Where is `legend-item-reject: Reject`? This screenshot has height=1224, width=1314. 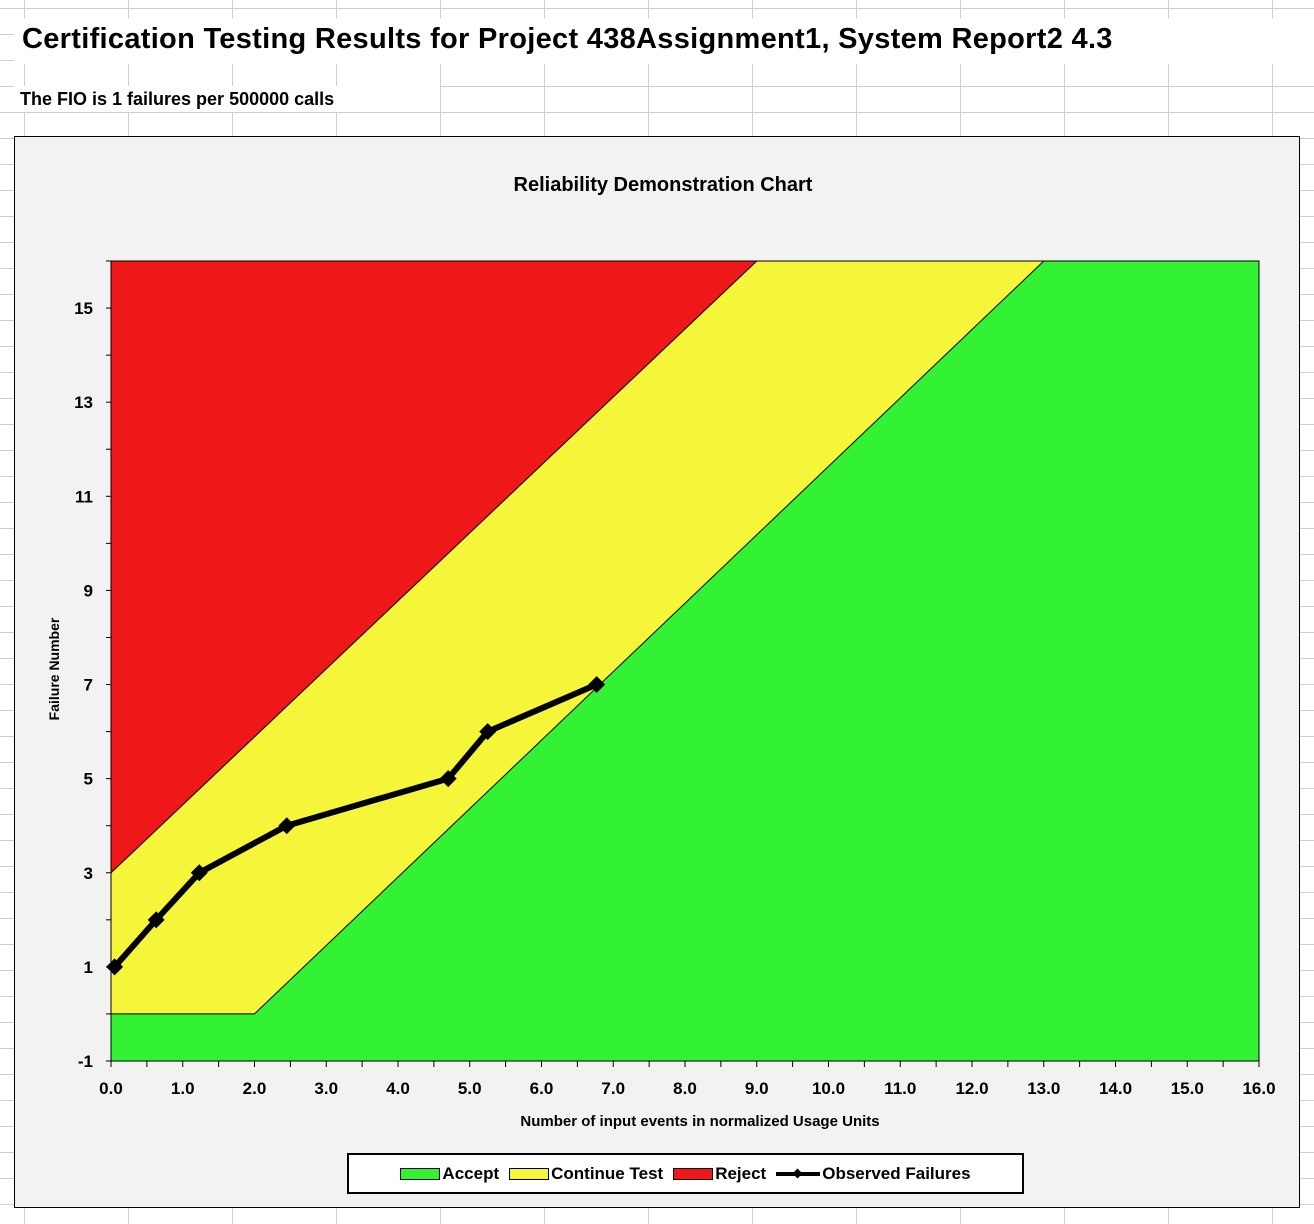 legend-item-reject: Reject is located at coordinates (719, 1174).